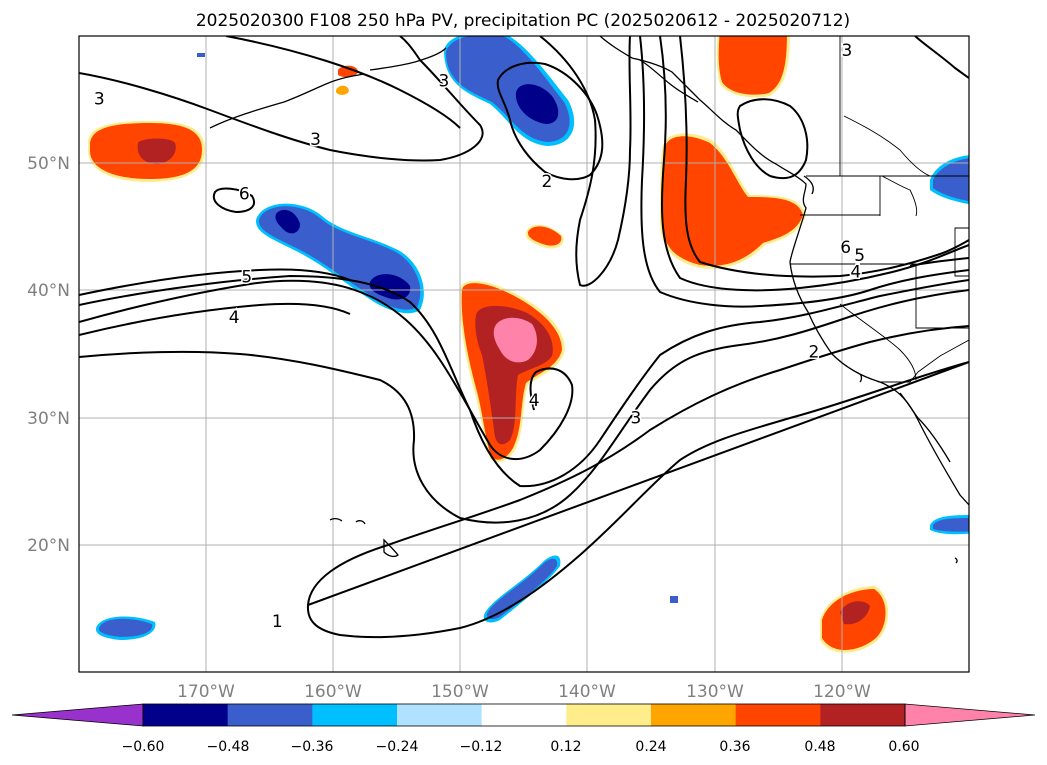  I want to click on colorbar-tick-label: −0.24, so click(397, 747).